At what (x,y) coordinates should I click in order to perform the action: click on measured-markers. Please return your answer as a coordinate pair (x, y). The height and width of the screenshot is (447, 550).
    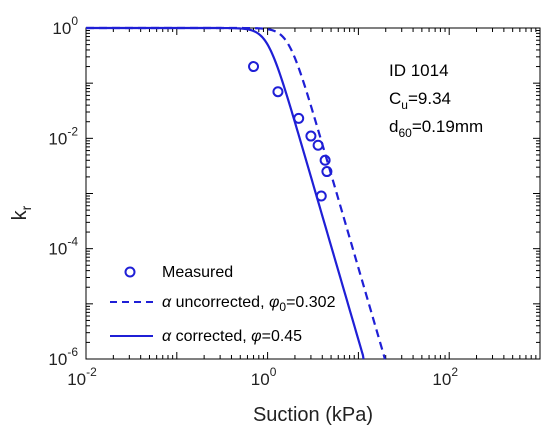
    Looking at the image, I should click on (290, 131).